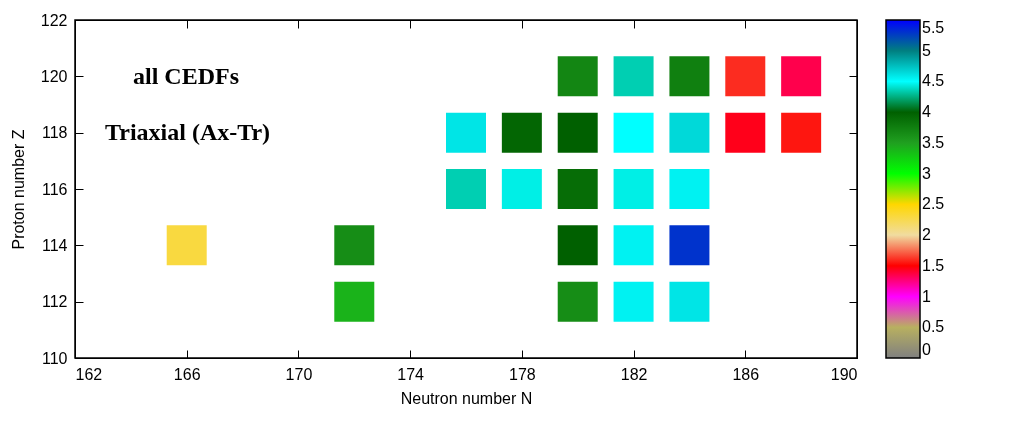 This screenshot has height=447, width=1014. I want to click on color-bar-label: 1.5, so click(933, 265).